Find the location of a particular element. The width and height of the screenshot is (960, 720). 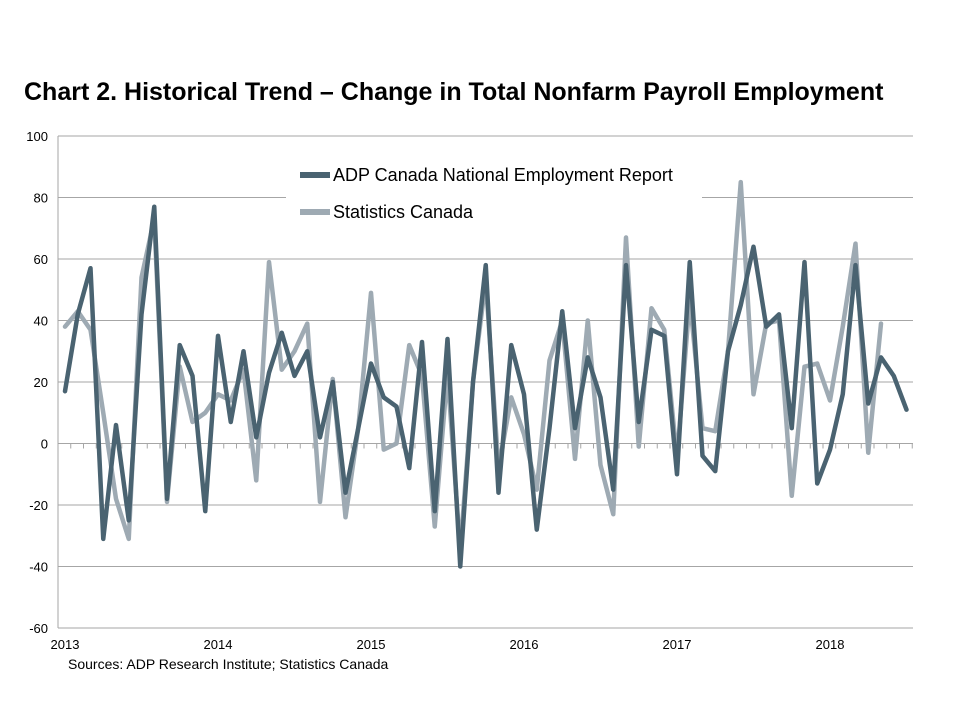

y-tick-label: -20 is located at coordinates (38, 505).